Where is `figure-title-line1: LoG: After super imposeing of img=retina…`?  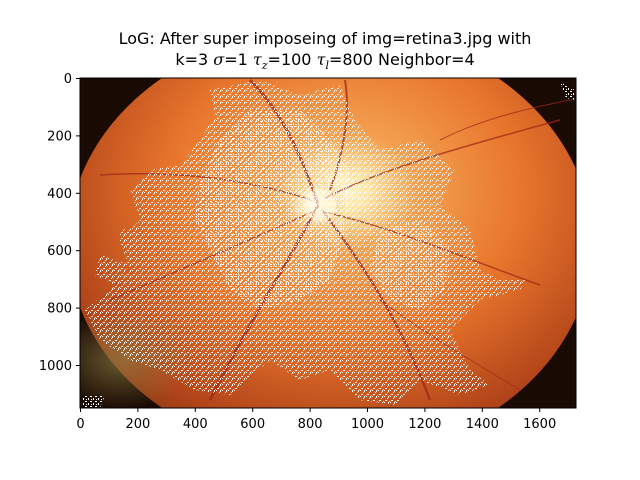
figure-title-line1: LoG: After super imposeing of img=retina… is located at coordinates (325, 38).